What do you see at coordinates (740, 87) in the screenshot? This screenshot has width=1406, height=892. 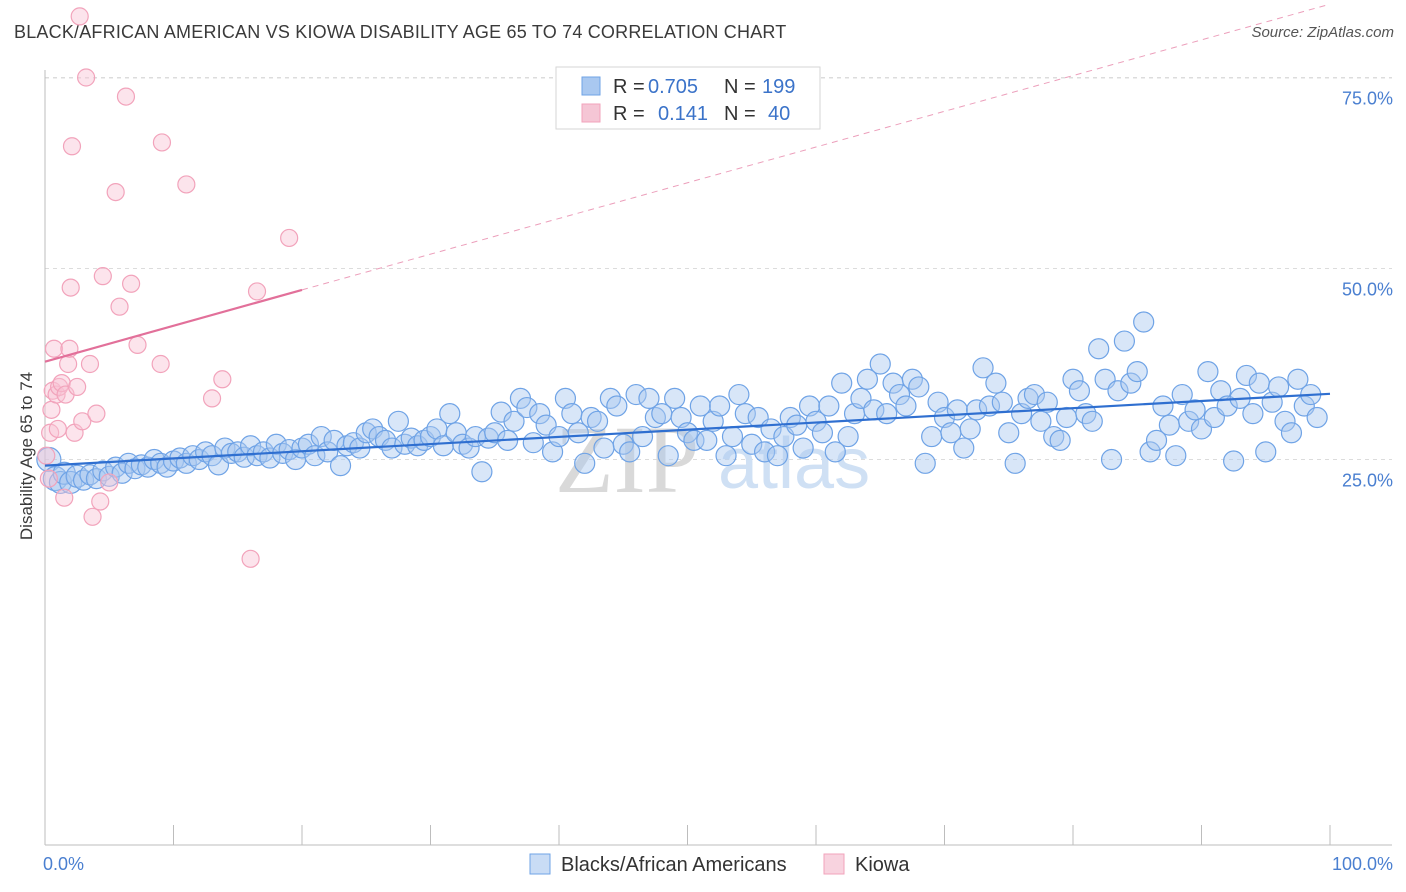 I see `legend-n-label-1: N =` at bounding box center [740, 87].